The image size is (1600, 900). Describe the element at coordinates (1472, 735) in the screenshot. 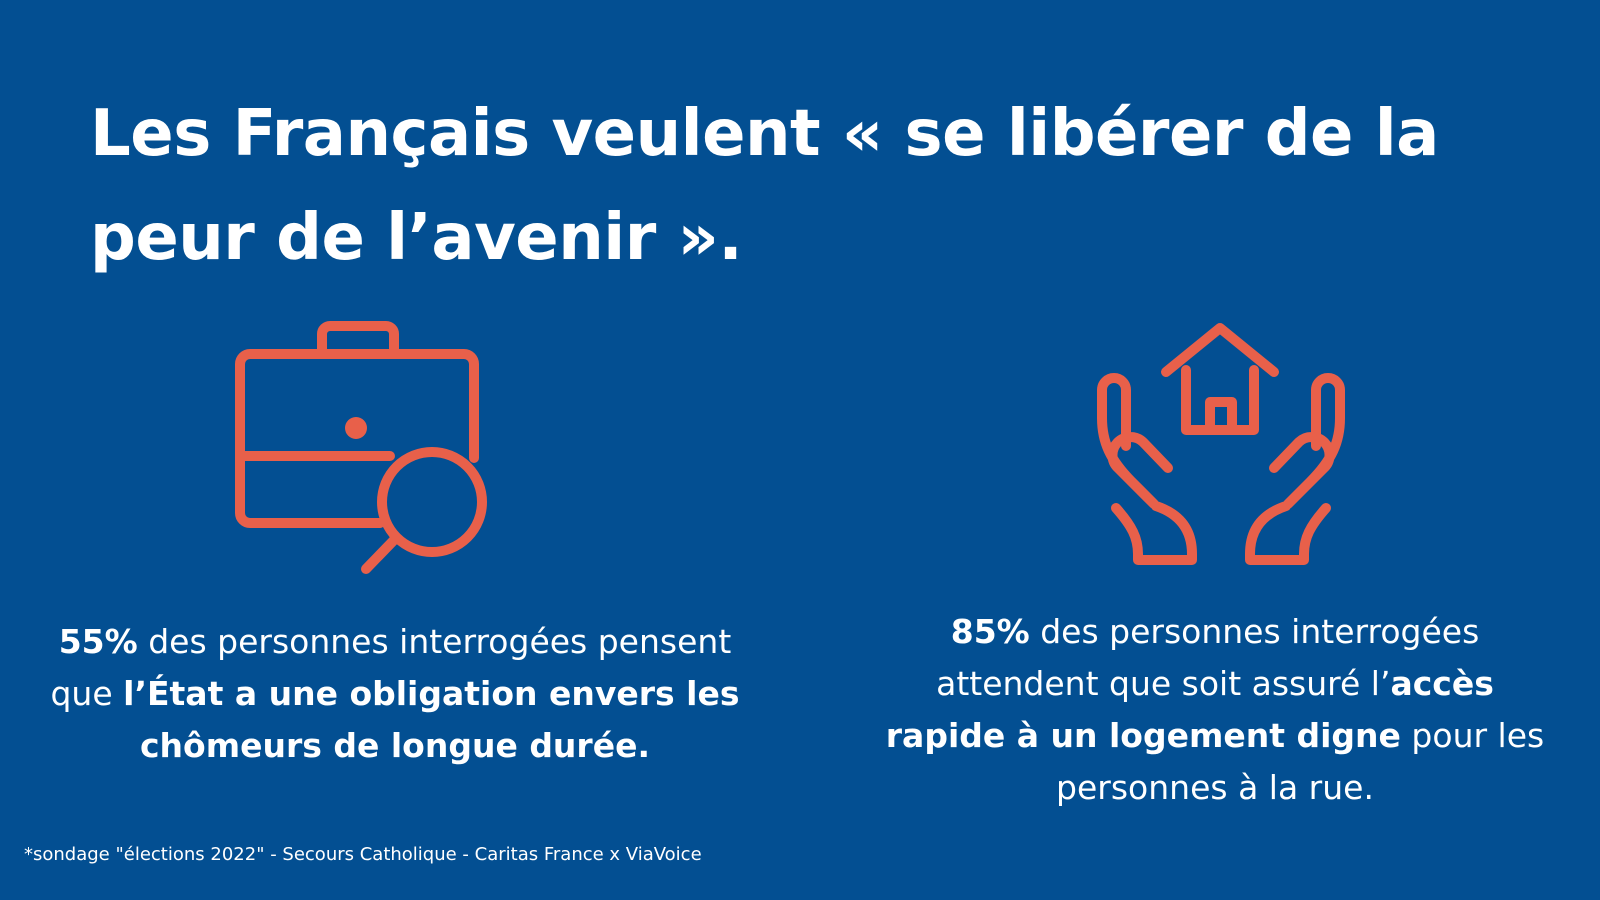

I see `stat-right-text-3: pour les` at that location.